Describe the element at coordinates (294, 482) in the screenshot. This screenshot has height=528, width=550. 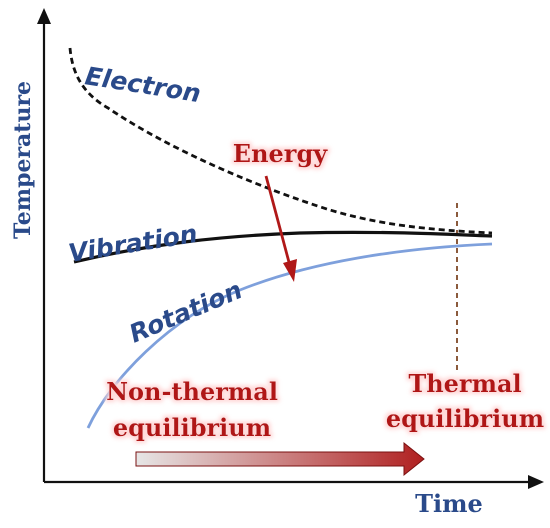
I see `x-axis` at that location.